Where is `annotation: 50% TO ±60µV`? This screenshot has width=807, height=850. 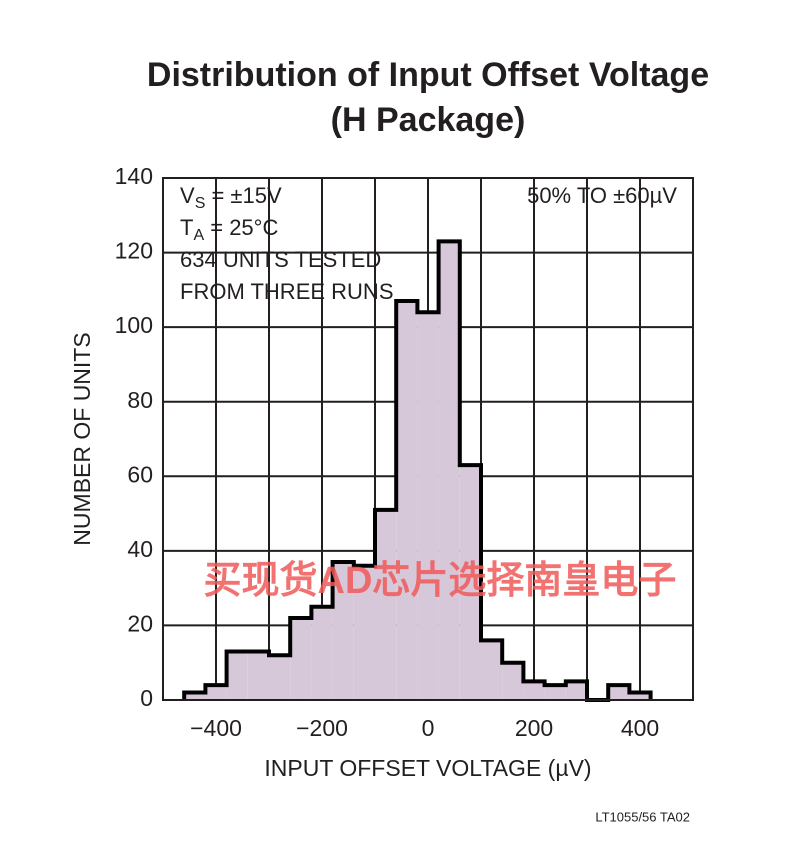
annotation: 50% TO ±60µV is located at coordinates (602, 195).